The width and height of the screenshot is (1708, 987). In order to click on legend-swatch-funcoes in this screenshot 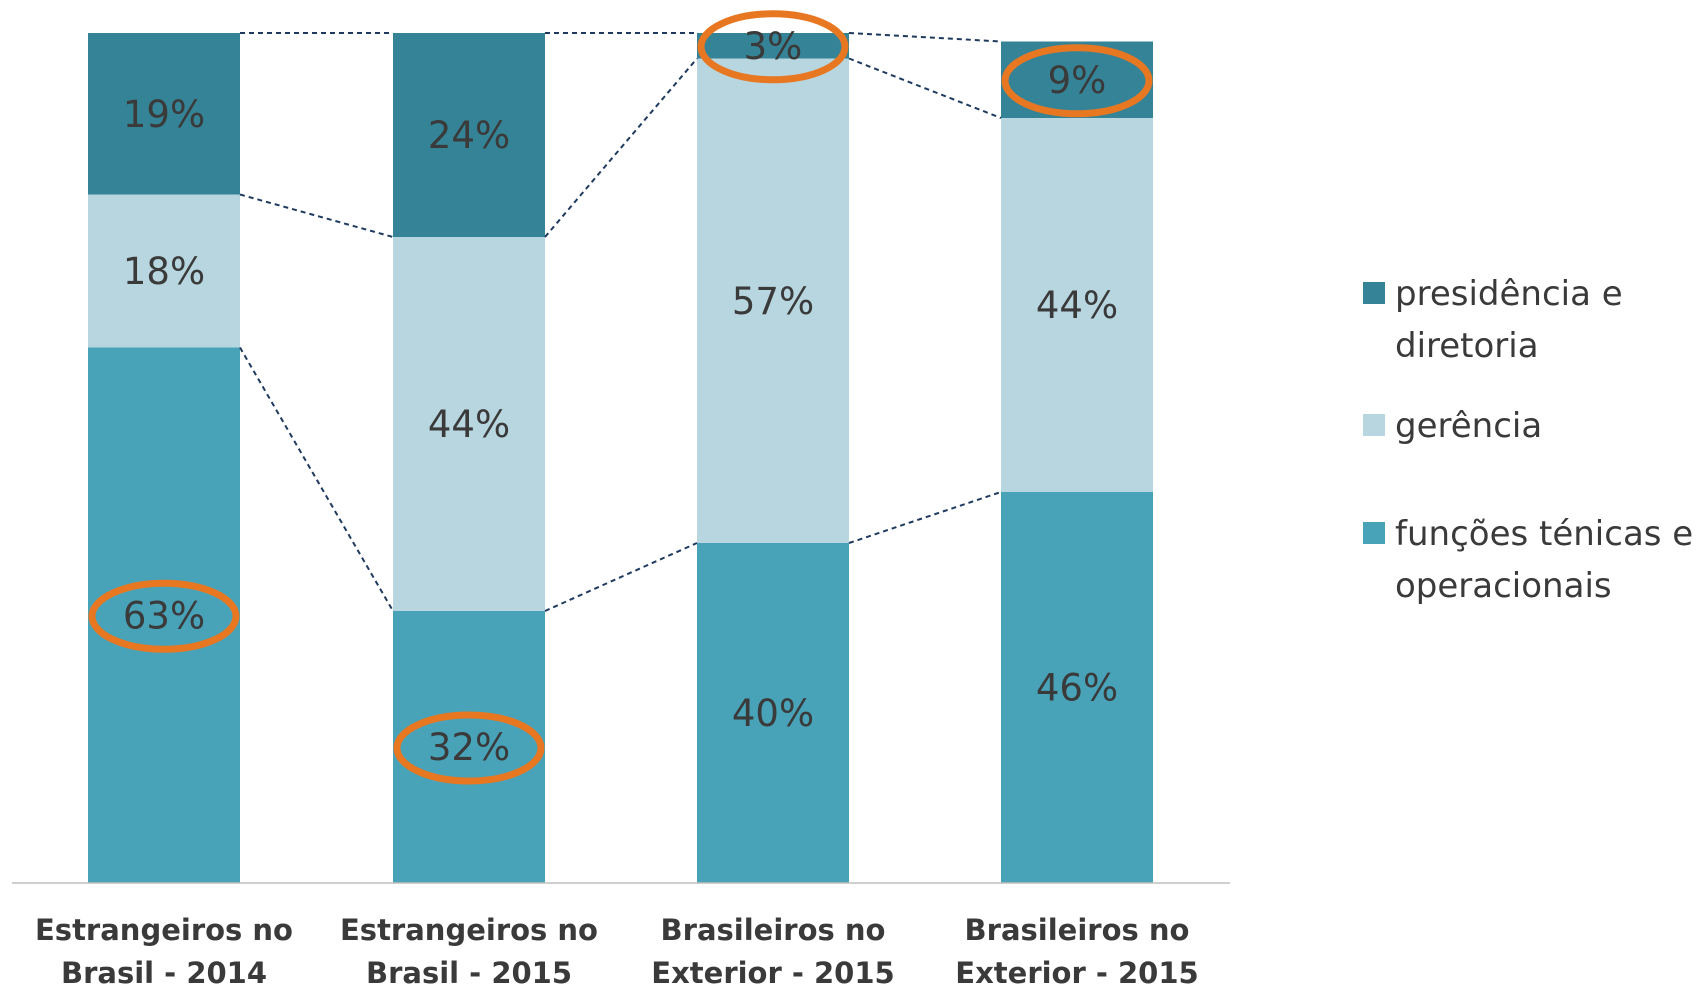, I will do `click(1374, 533)`.